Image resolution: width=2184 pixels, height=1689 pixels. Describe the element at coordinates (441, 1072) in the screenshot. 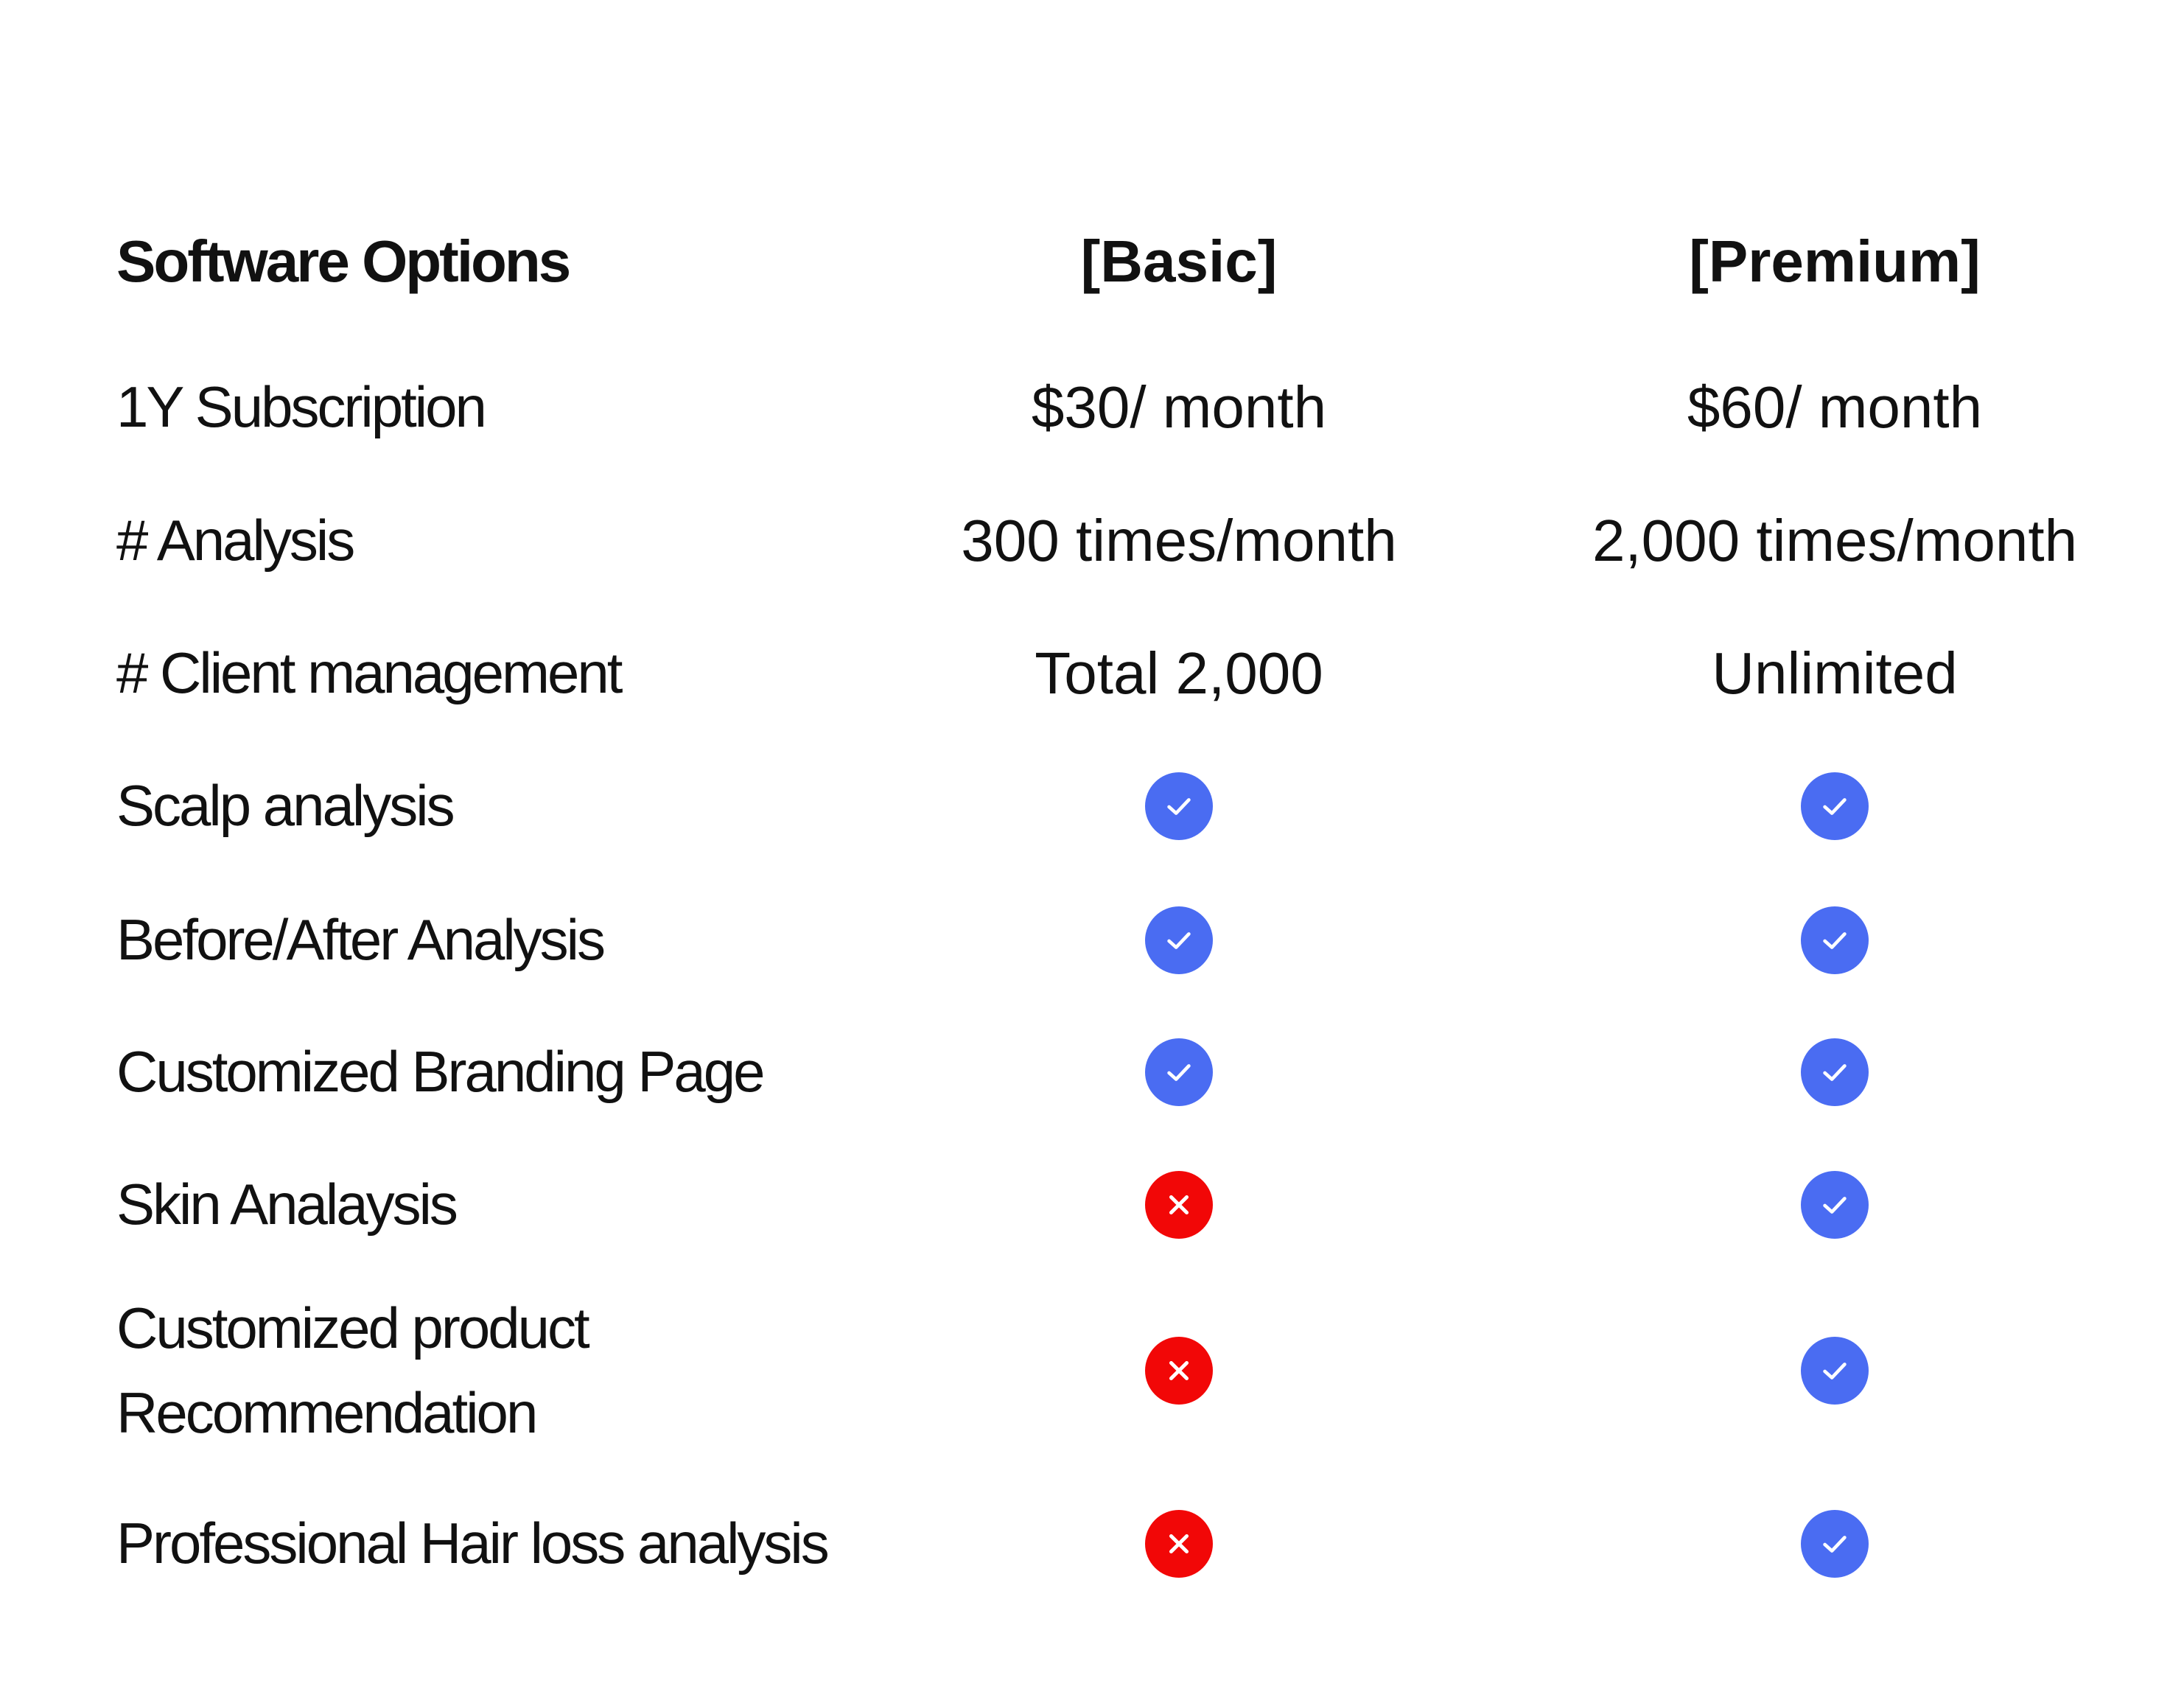

I see `feature-label: Customized Branding Page` at that location.